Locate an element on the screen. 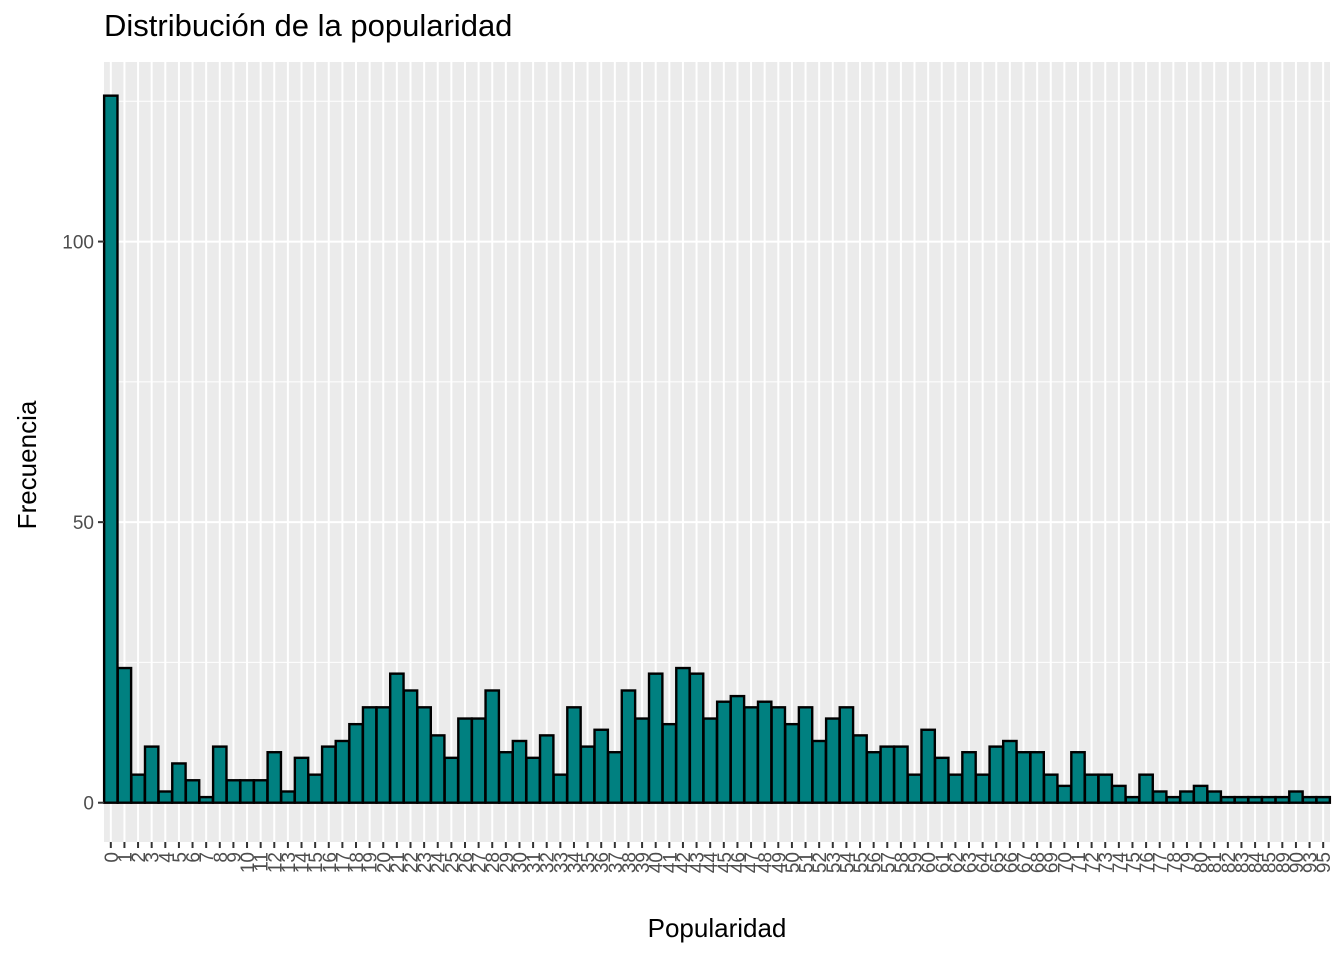 The width and height of the screenshot is (1344, 960). x-tick-label: 33 is located at coordinates (561, 862).